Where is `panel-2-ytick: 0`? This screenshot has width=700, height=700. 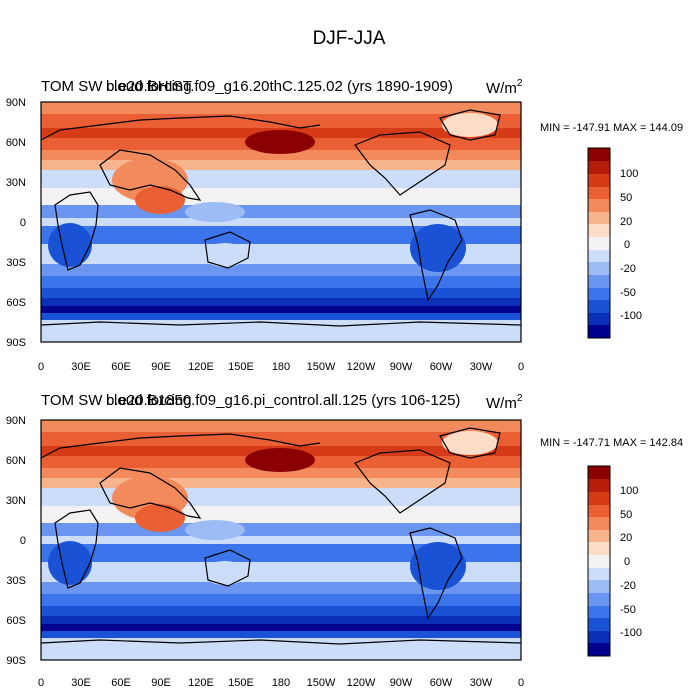 panel-2-ytick: 0 is located at coordinates (23, 541).